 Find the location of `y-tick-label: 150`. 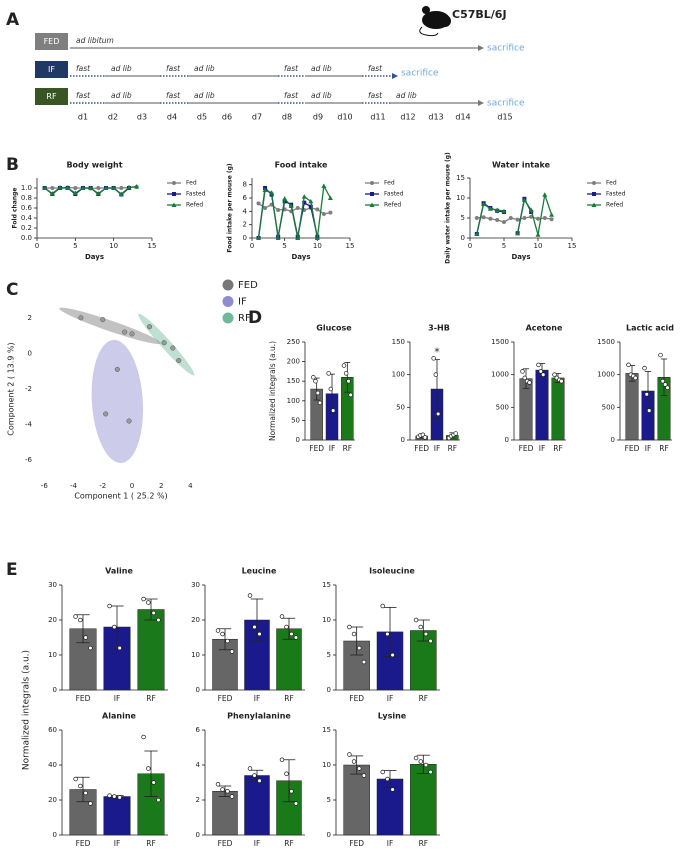

y-tick-label: 150 is located at coordinates (293, 381).